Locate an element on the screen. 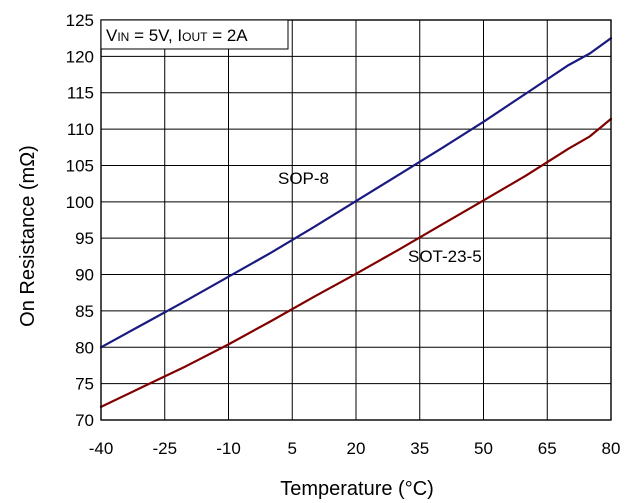  x-tick-labels: -40 -25 -10 5 20 35 50 65 80 is located at coordinates (355, 448).